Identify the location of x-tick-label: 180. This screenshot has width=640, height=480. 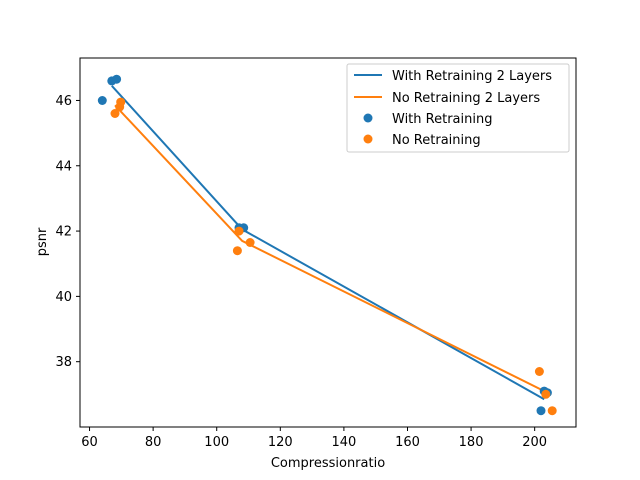
(471, 442).